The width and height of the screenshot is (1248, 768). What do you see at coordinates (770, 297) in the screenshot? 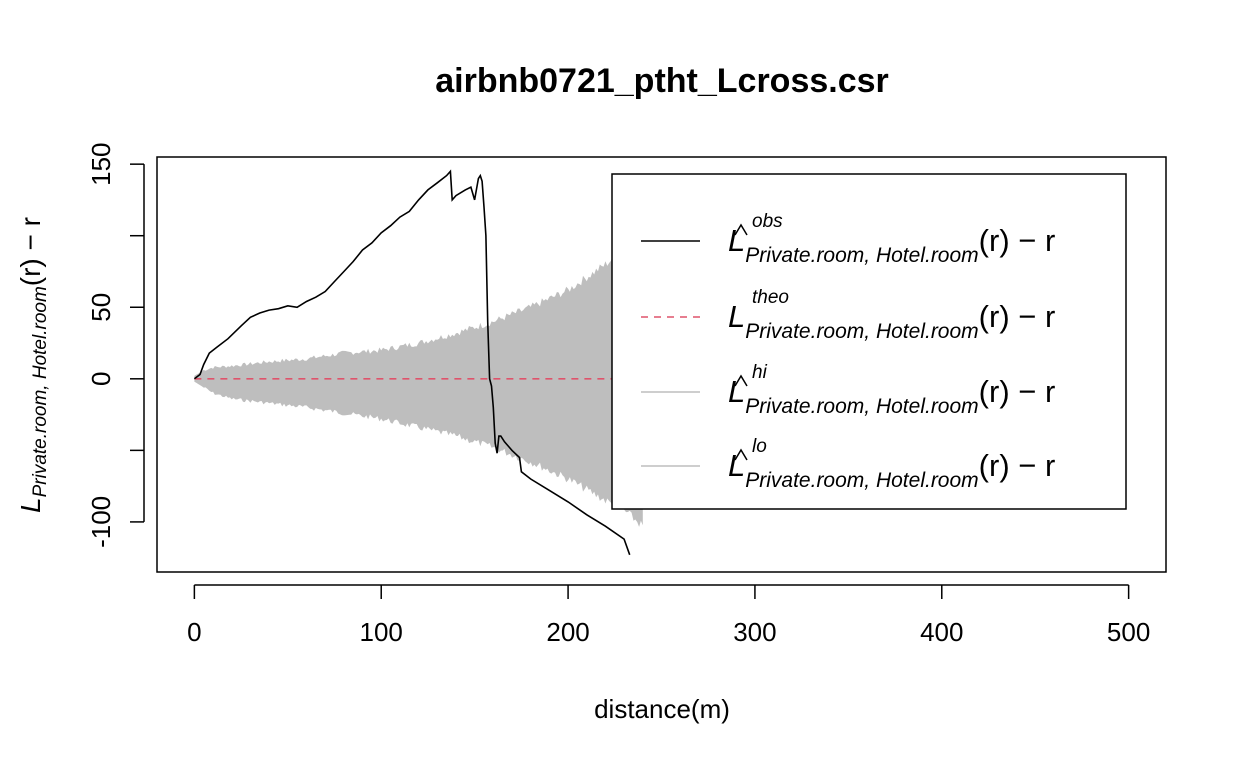
I see `legend-sup-theo: theo` at bounding box center [770, 297].